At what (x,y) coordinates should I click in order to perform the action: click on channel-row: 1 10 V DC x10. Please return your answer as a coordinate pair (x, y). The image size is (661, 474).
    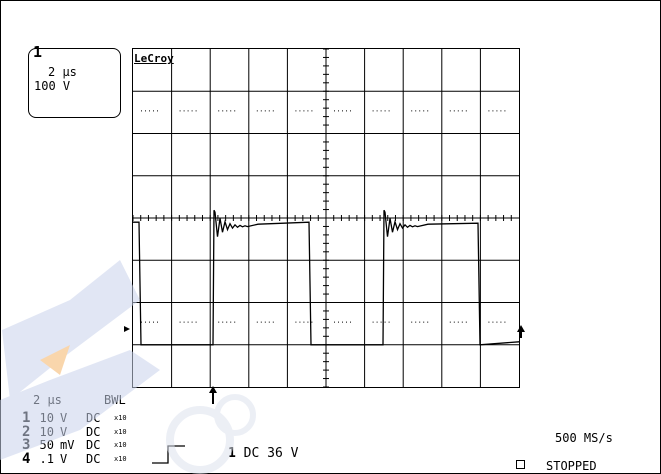
    Looking at the image, I should click on (74, 418).